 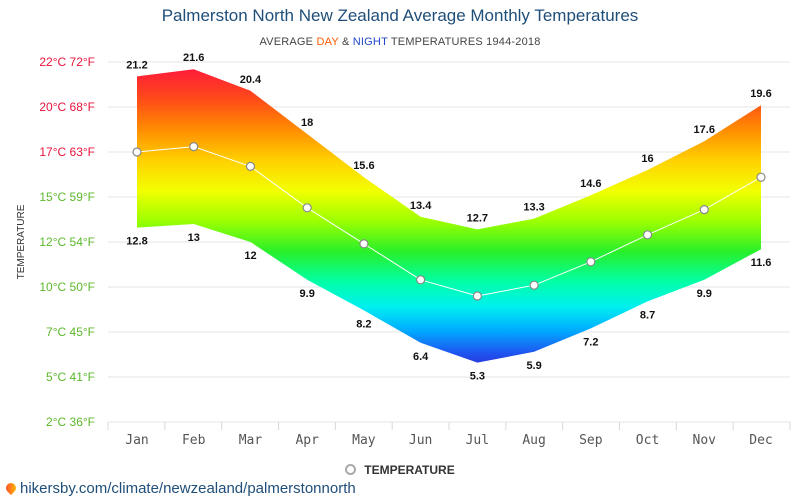 I want to click on night-value-label: 5.9, so click(x=533, y=366).